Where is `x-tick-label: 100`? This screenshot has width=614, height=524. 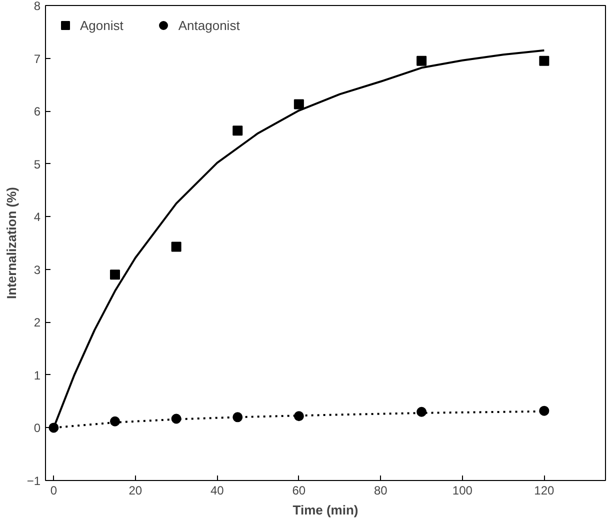 x-tick-label: 100 is located at coordinates (462, 491).